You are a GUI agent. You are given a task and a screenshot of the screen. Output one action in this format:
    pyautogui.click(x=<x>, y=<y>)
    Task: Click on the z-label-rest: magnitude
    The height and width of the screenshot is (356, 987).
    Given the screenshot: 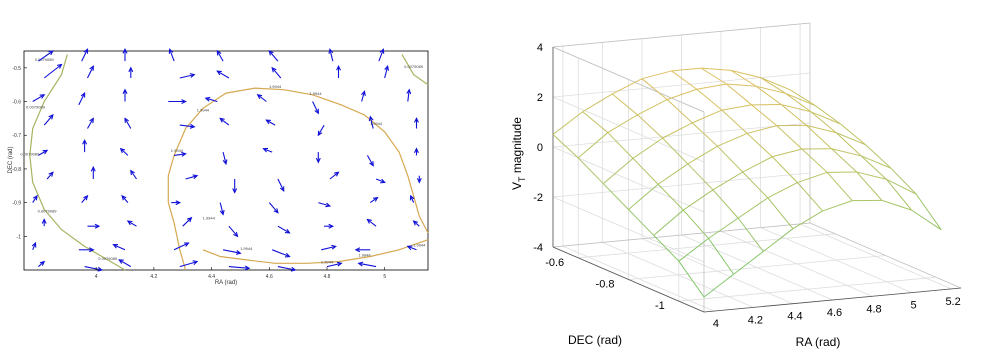 What is the action you would take?
    pyautogui.click(x=517, y=147)
    